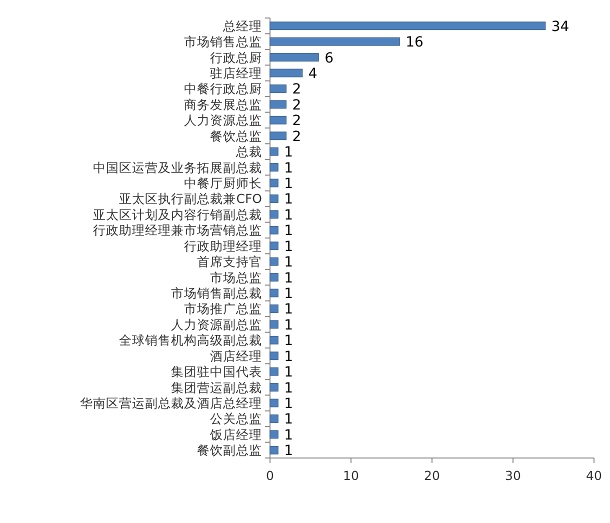  Describe the element at coordinates (171, 403) in the screenshot. I see `y-tick-label: 华南区营运副总裁及酒店总经理` at that location.